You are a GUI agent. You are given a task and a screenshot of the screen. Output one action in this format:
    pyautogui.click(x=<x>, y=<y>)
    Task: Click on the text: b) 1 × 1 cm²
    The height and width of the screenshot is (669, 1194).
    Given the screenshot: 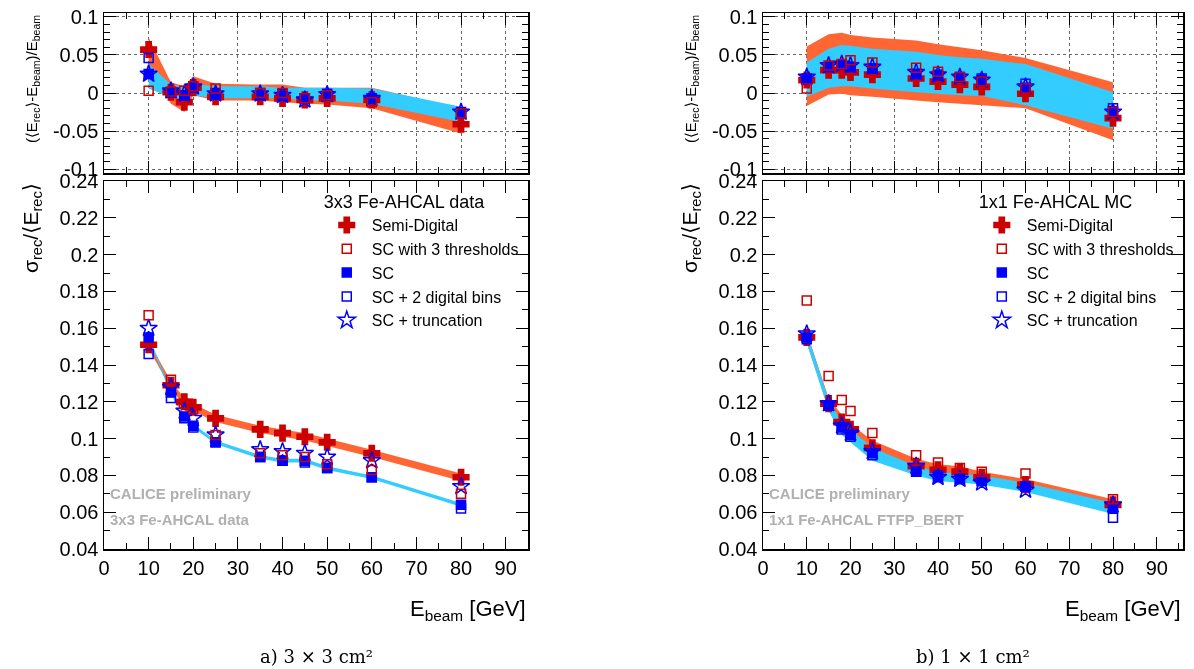 What is the action you would take?
    pyautogui.click(x=973, y=656)
    